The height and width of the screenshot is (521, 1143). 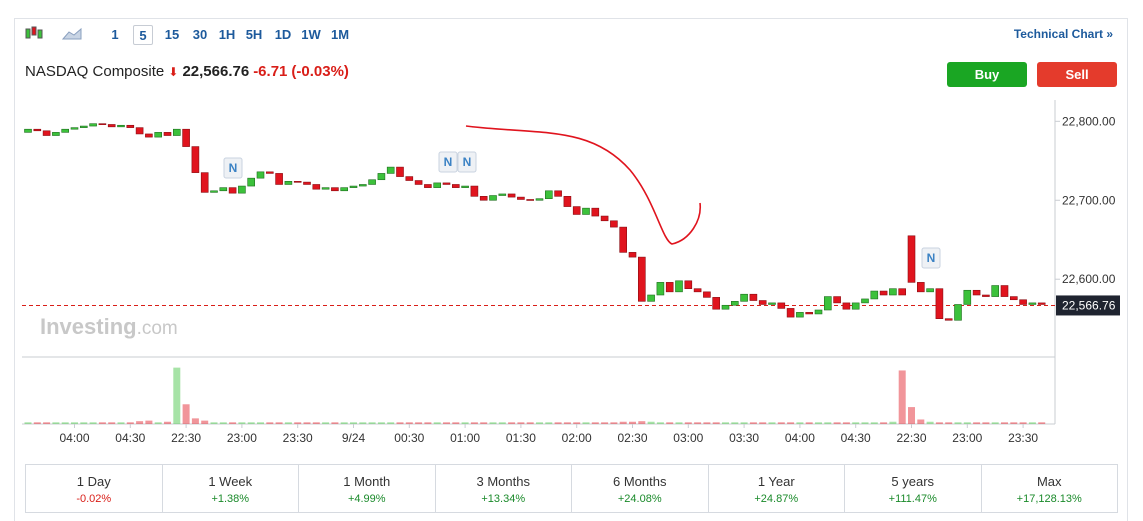 I want to click on performance-cell: 5 years +111.47%, so click(x=912, y=488).